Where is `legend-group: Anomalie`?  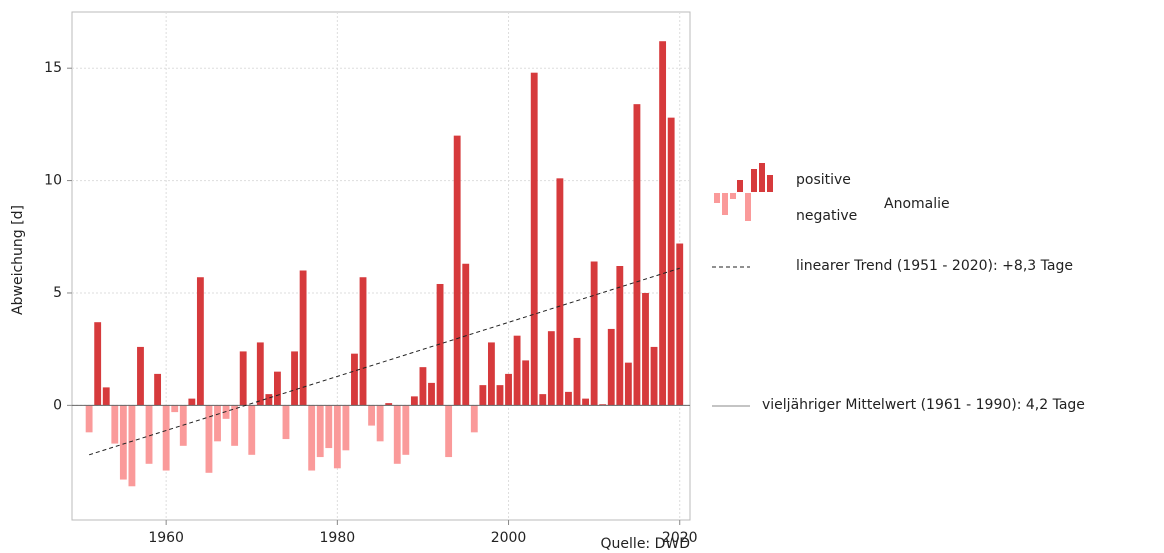
legend-group: Anomalie is located at coordinates (917, 204).